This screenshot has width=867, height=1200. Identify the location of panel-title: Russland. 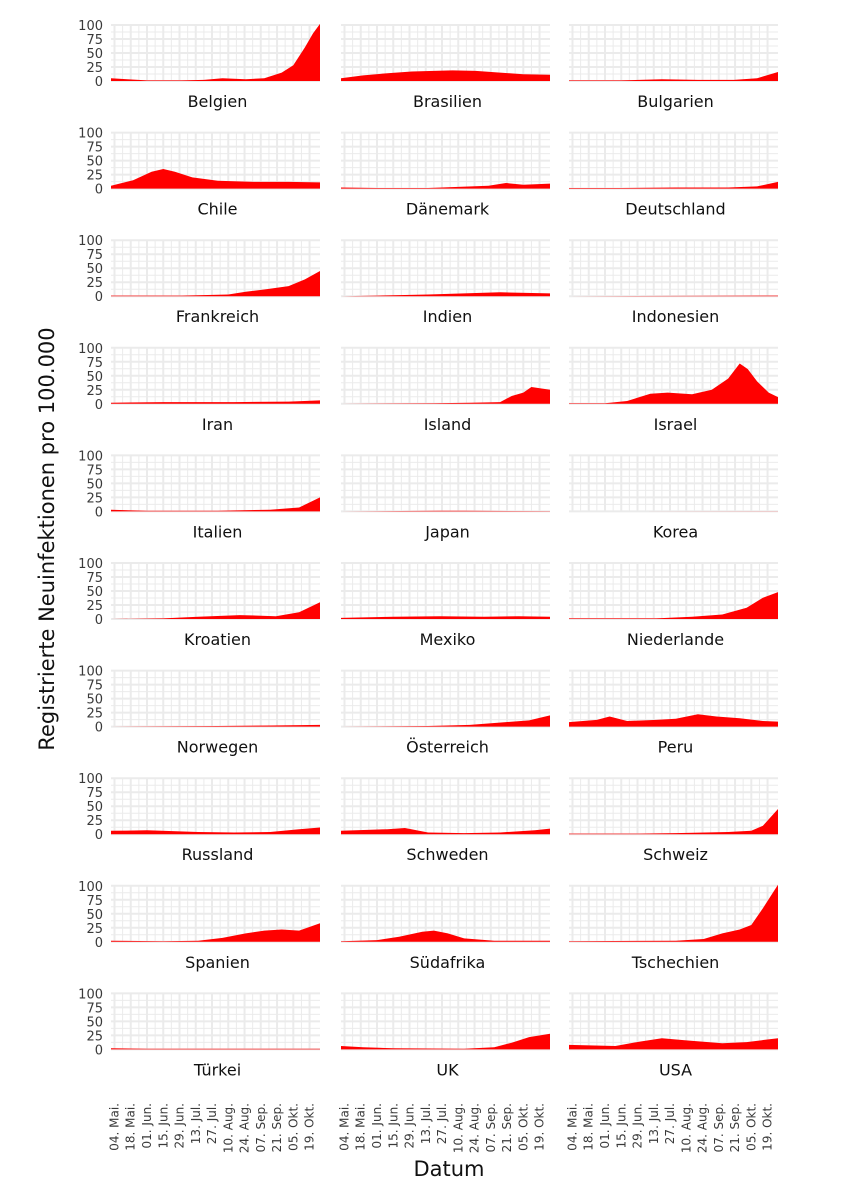
(218, 854).